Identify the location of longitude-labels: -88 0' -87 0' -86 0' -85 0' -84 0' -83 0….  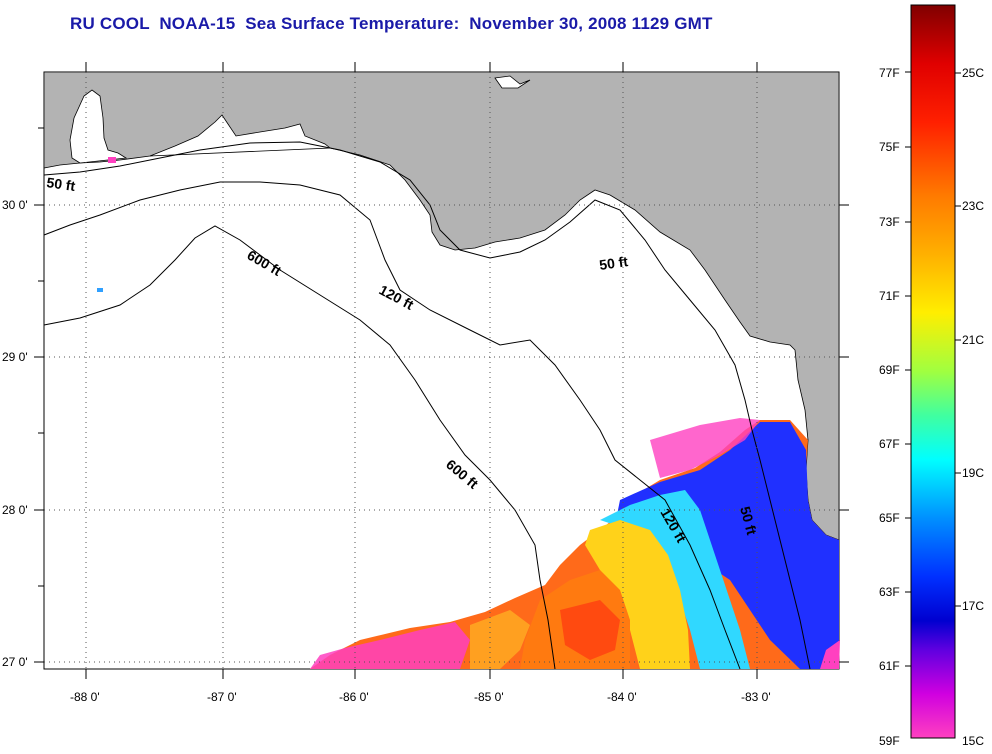
(420, 697).